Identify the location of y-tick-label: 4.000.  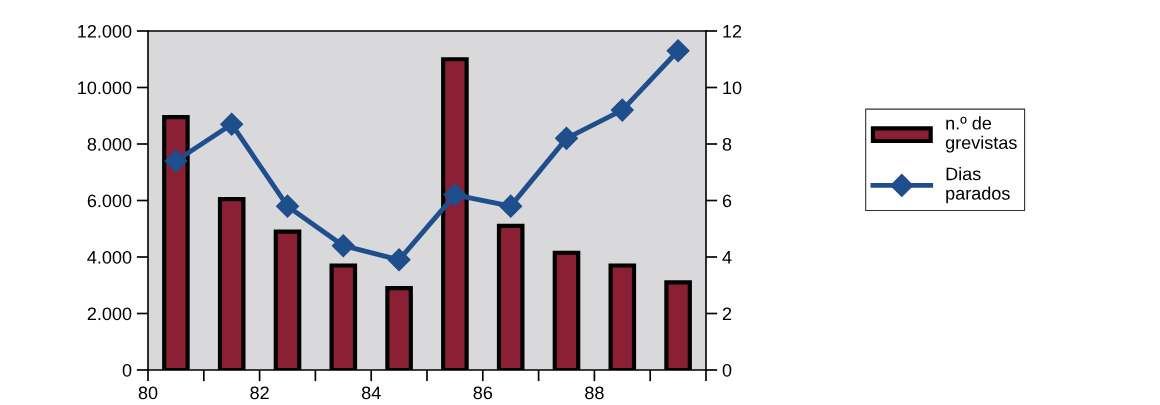
(109, 257).